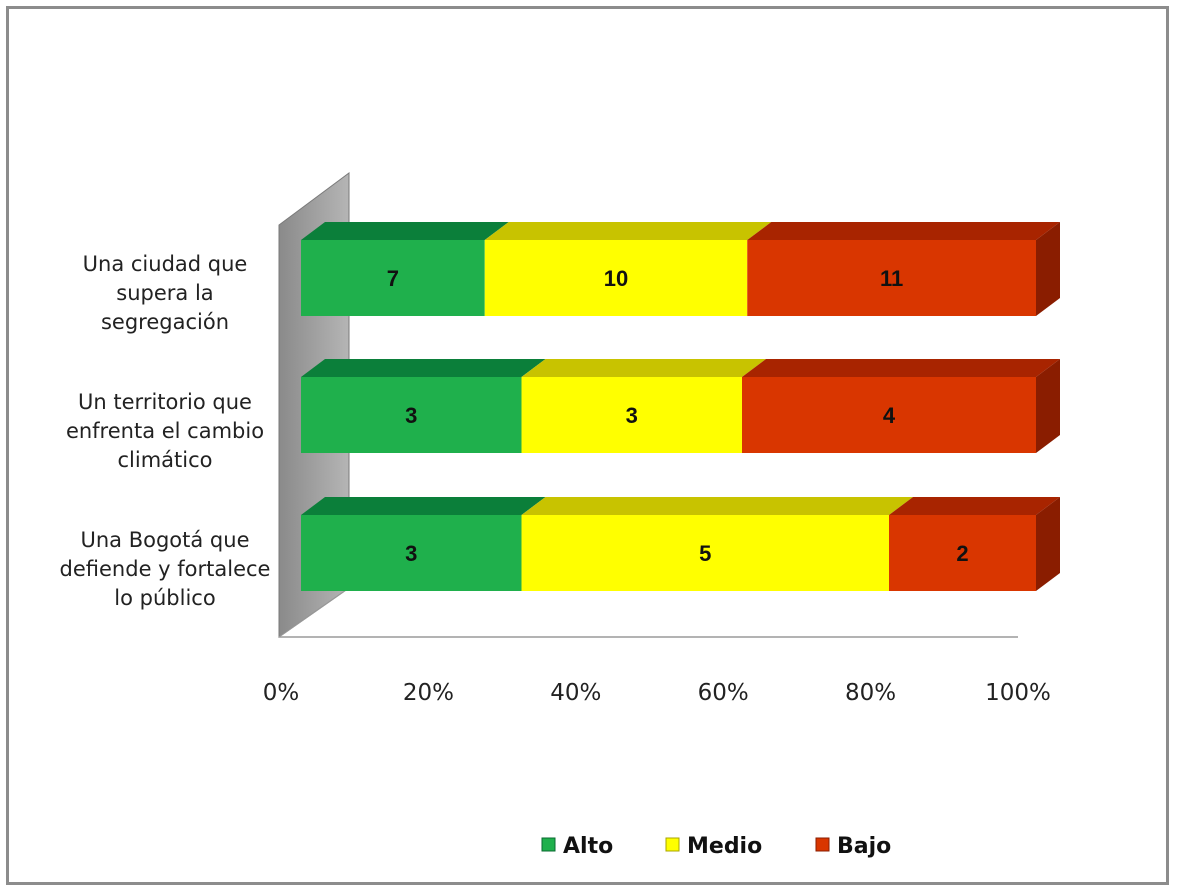  I want to click on data-label-medio-1: 3, so click(632, 415).